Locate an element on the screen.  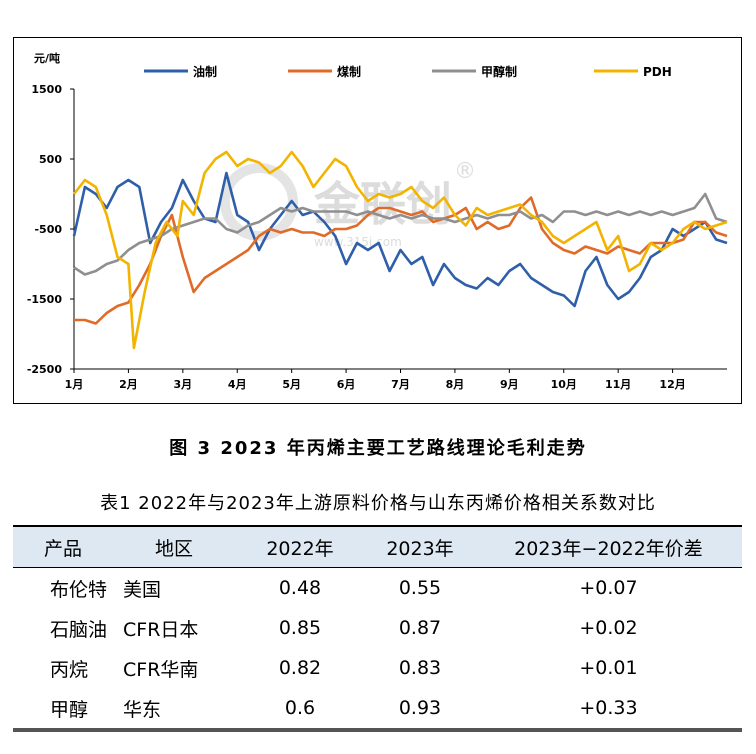
x-tick-label: 10月 is located at coordinates (564, 384).